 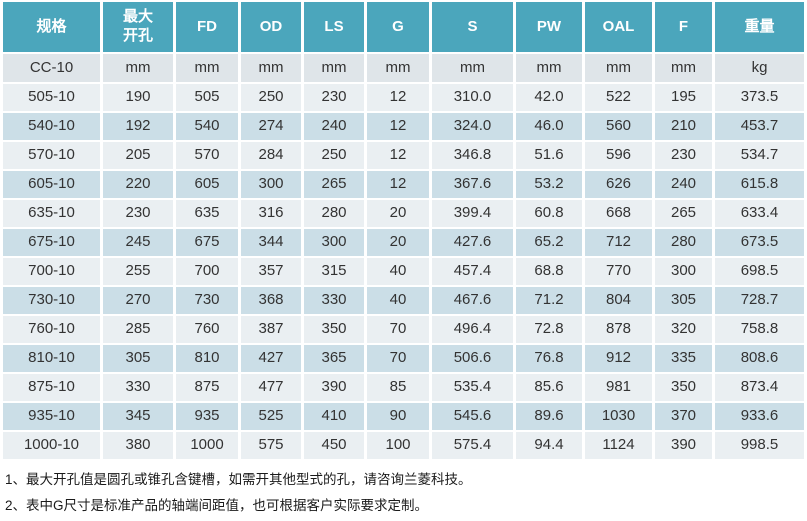 I want to click on data-cell: 540, so click(x=207, y=126).